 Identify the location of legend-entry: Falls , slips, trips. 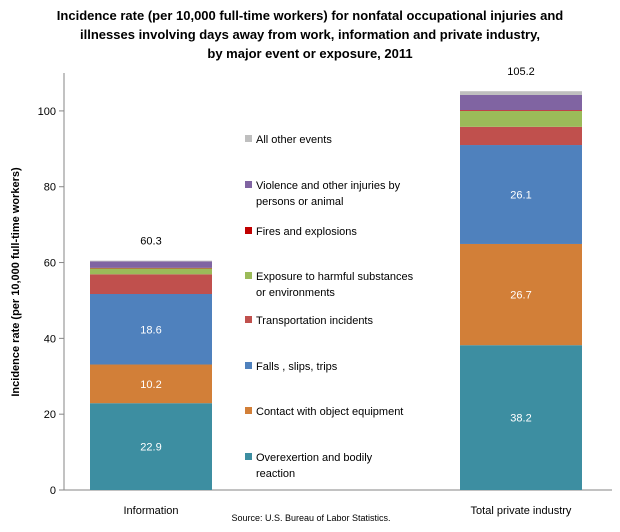
(297, 367).